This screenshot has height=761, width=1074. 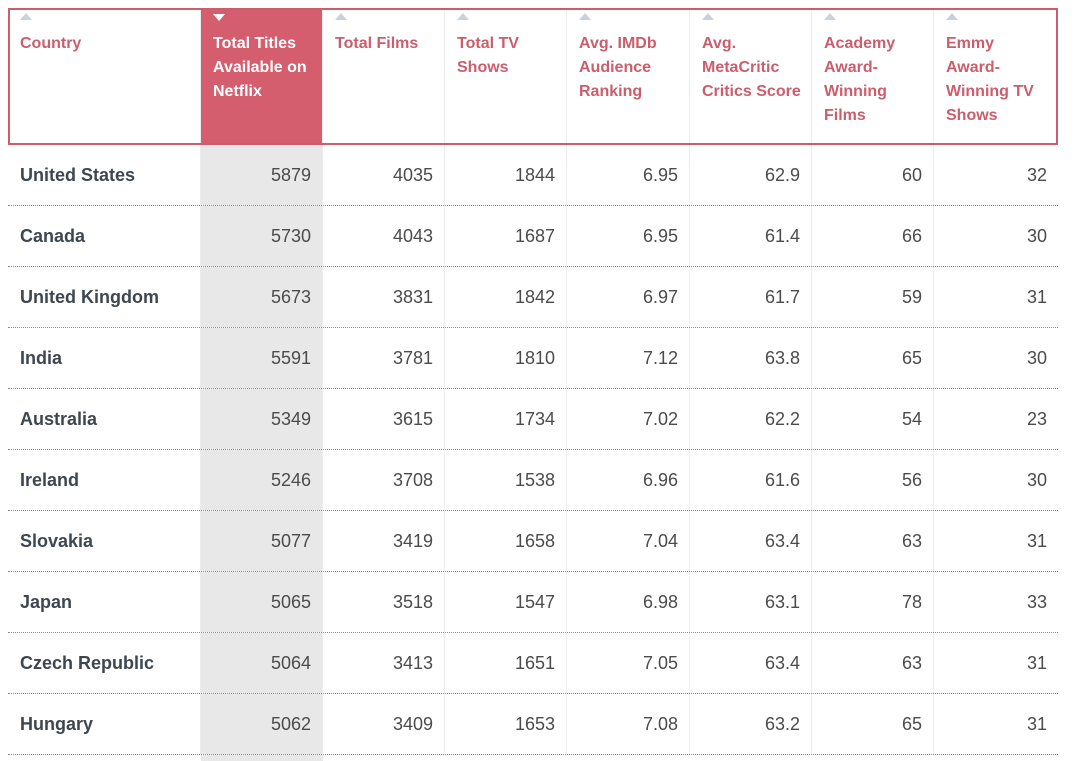 I want to click on table-row: Japan 5065 3518 1547 6.98 63.1 78 33, so click(x=533, y=602).